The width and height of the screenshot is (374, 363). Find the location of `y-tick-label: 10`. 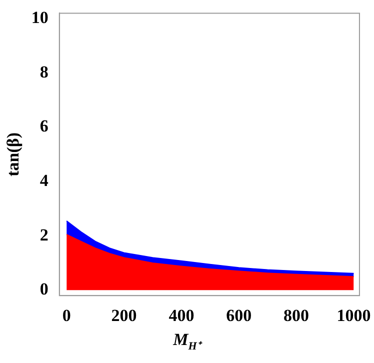

y-tick-label: 10 is located at coordinates (39, 18).